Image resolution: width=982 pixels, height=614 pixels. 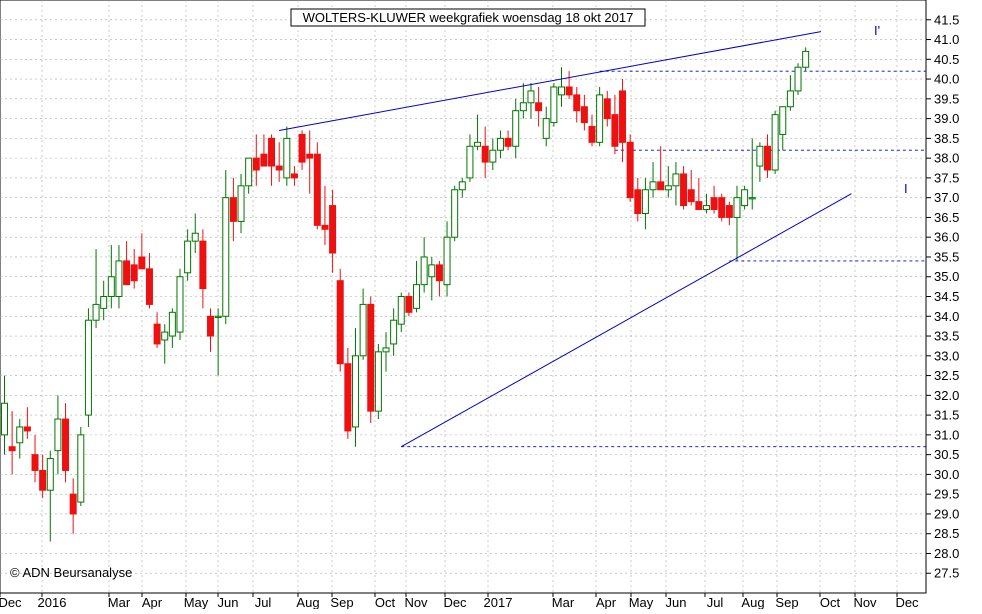 What do you see at coordinates (946, 355) in the screenshot?
I see `y-tick-label: 33.0` at bounding box center [946, 355].